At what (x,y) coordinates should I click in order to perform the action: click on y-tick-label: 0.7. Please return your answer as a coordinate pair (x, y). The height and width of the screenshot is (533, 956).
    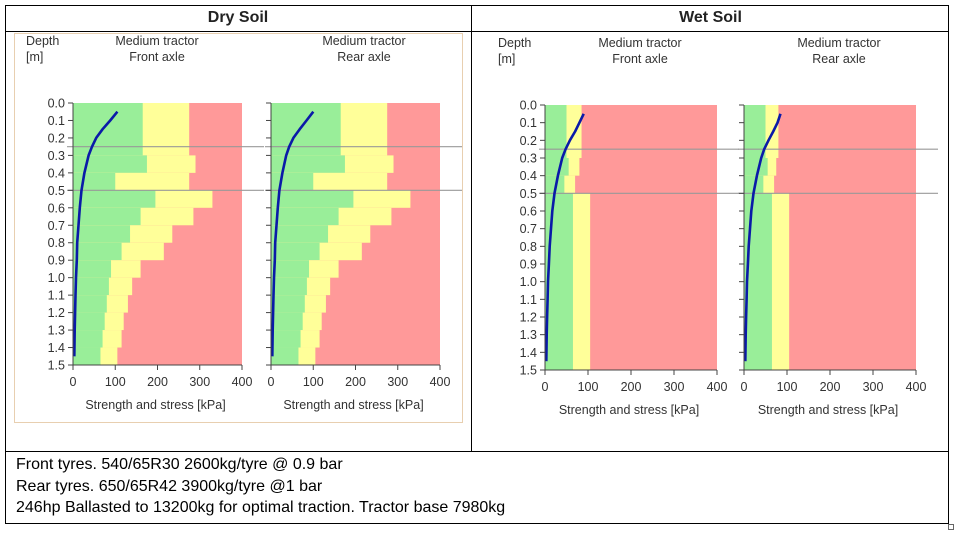
    Looking at the image, I should click on (528, 229).